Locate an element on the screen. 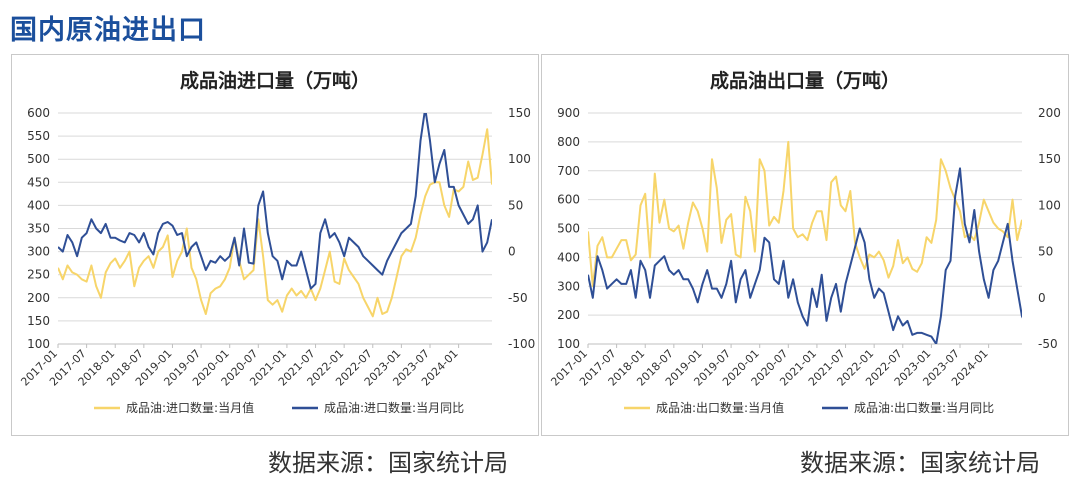 This screenshot has width=1080, height=482. page-title: 国内原油进出口 is located at coordinates (108, 30).